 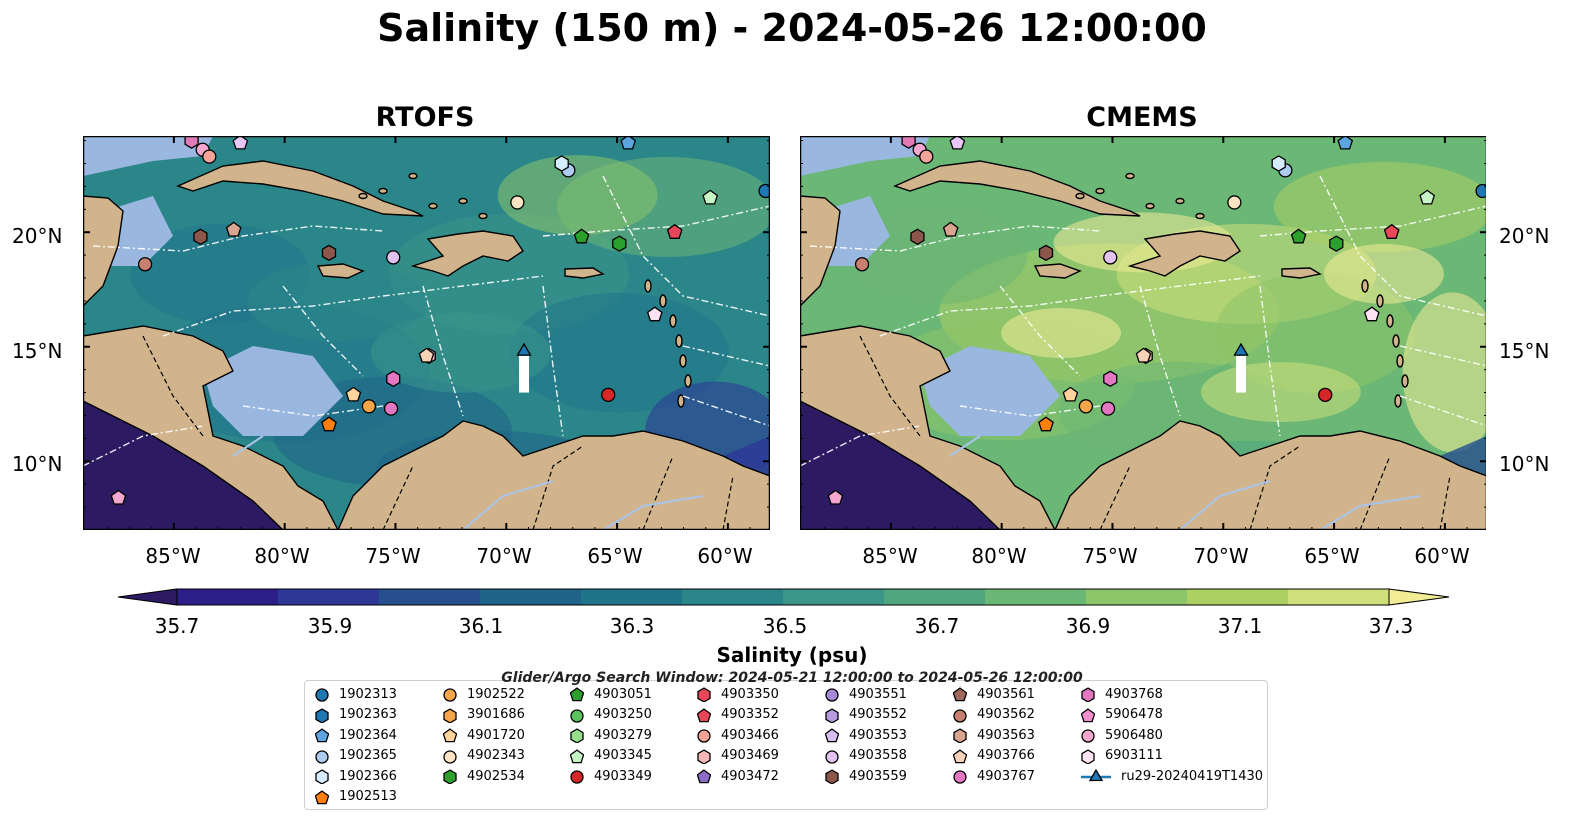 What do you see at coordinates (623, 755) in the screenshot?
I see `legend-label: 4903345` at bounding box center [623, 755].